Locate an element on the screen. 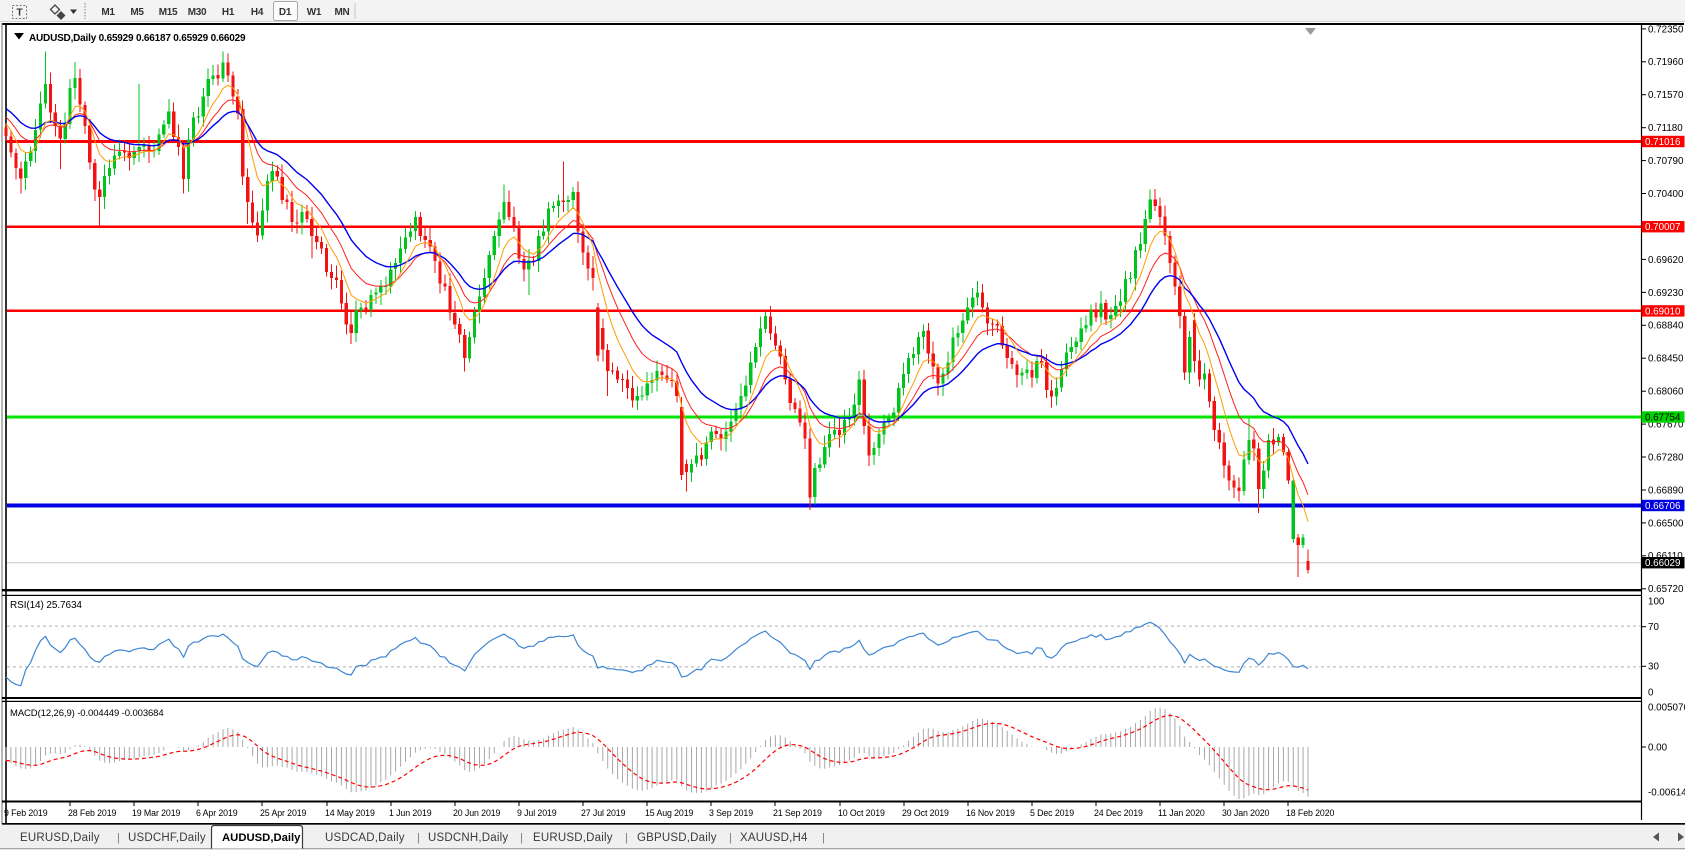 This screenshot has width=1685, height=850. svg-text: 9 Jul 2019 is located at coordinates (537, 813).